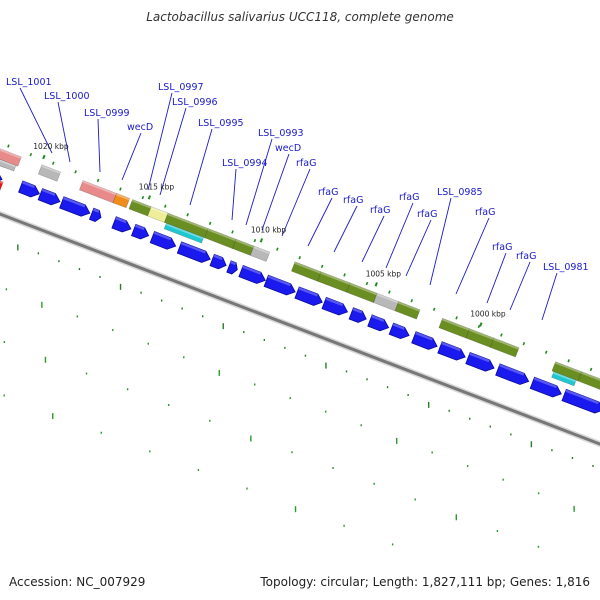 The height and width of the screenshot is (600, 600). What do you see at coordinates (77, 582) in the screenshot?
I see `accession-text: Accession: NC_007929` at bounding box center [77, 582].